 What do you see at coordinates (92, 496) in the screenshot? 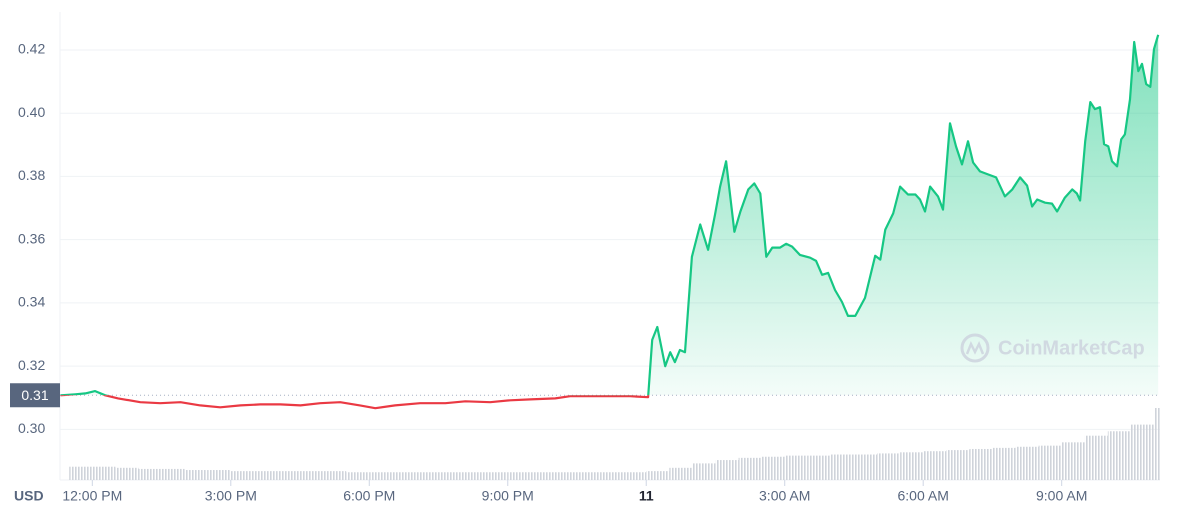
I see `x-tick-label: 12:00 PM` at bounding box center [92, 496].